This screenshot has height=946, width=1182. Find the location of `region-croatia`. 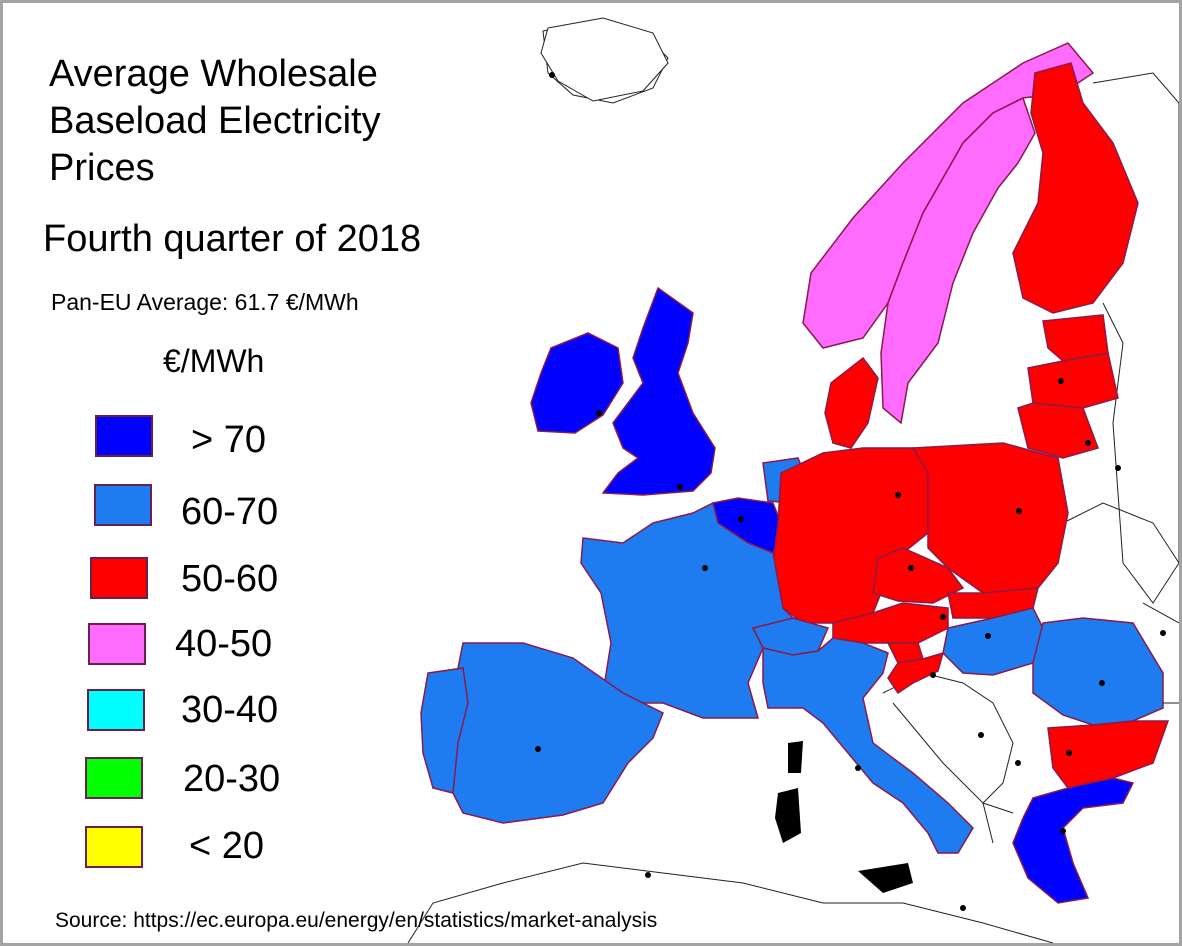

region-croatia is located at coordinates (916, 673).